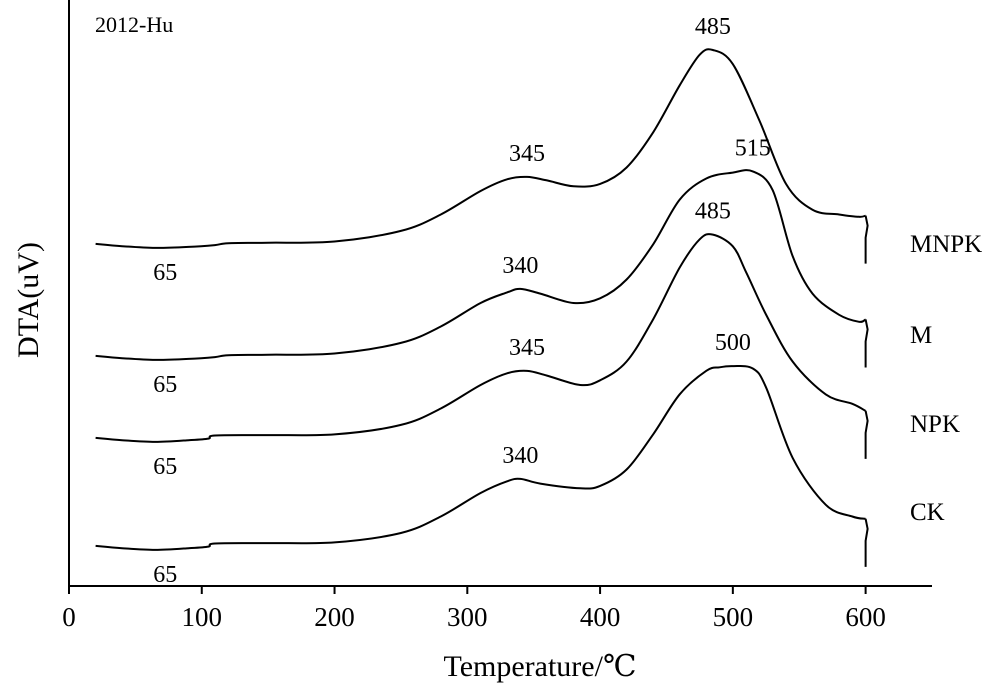  What do you see at coordinates (733, 343) in the screenshot?
I see `annotation-label: 500` at bounding box center [733, 343].